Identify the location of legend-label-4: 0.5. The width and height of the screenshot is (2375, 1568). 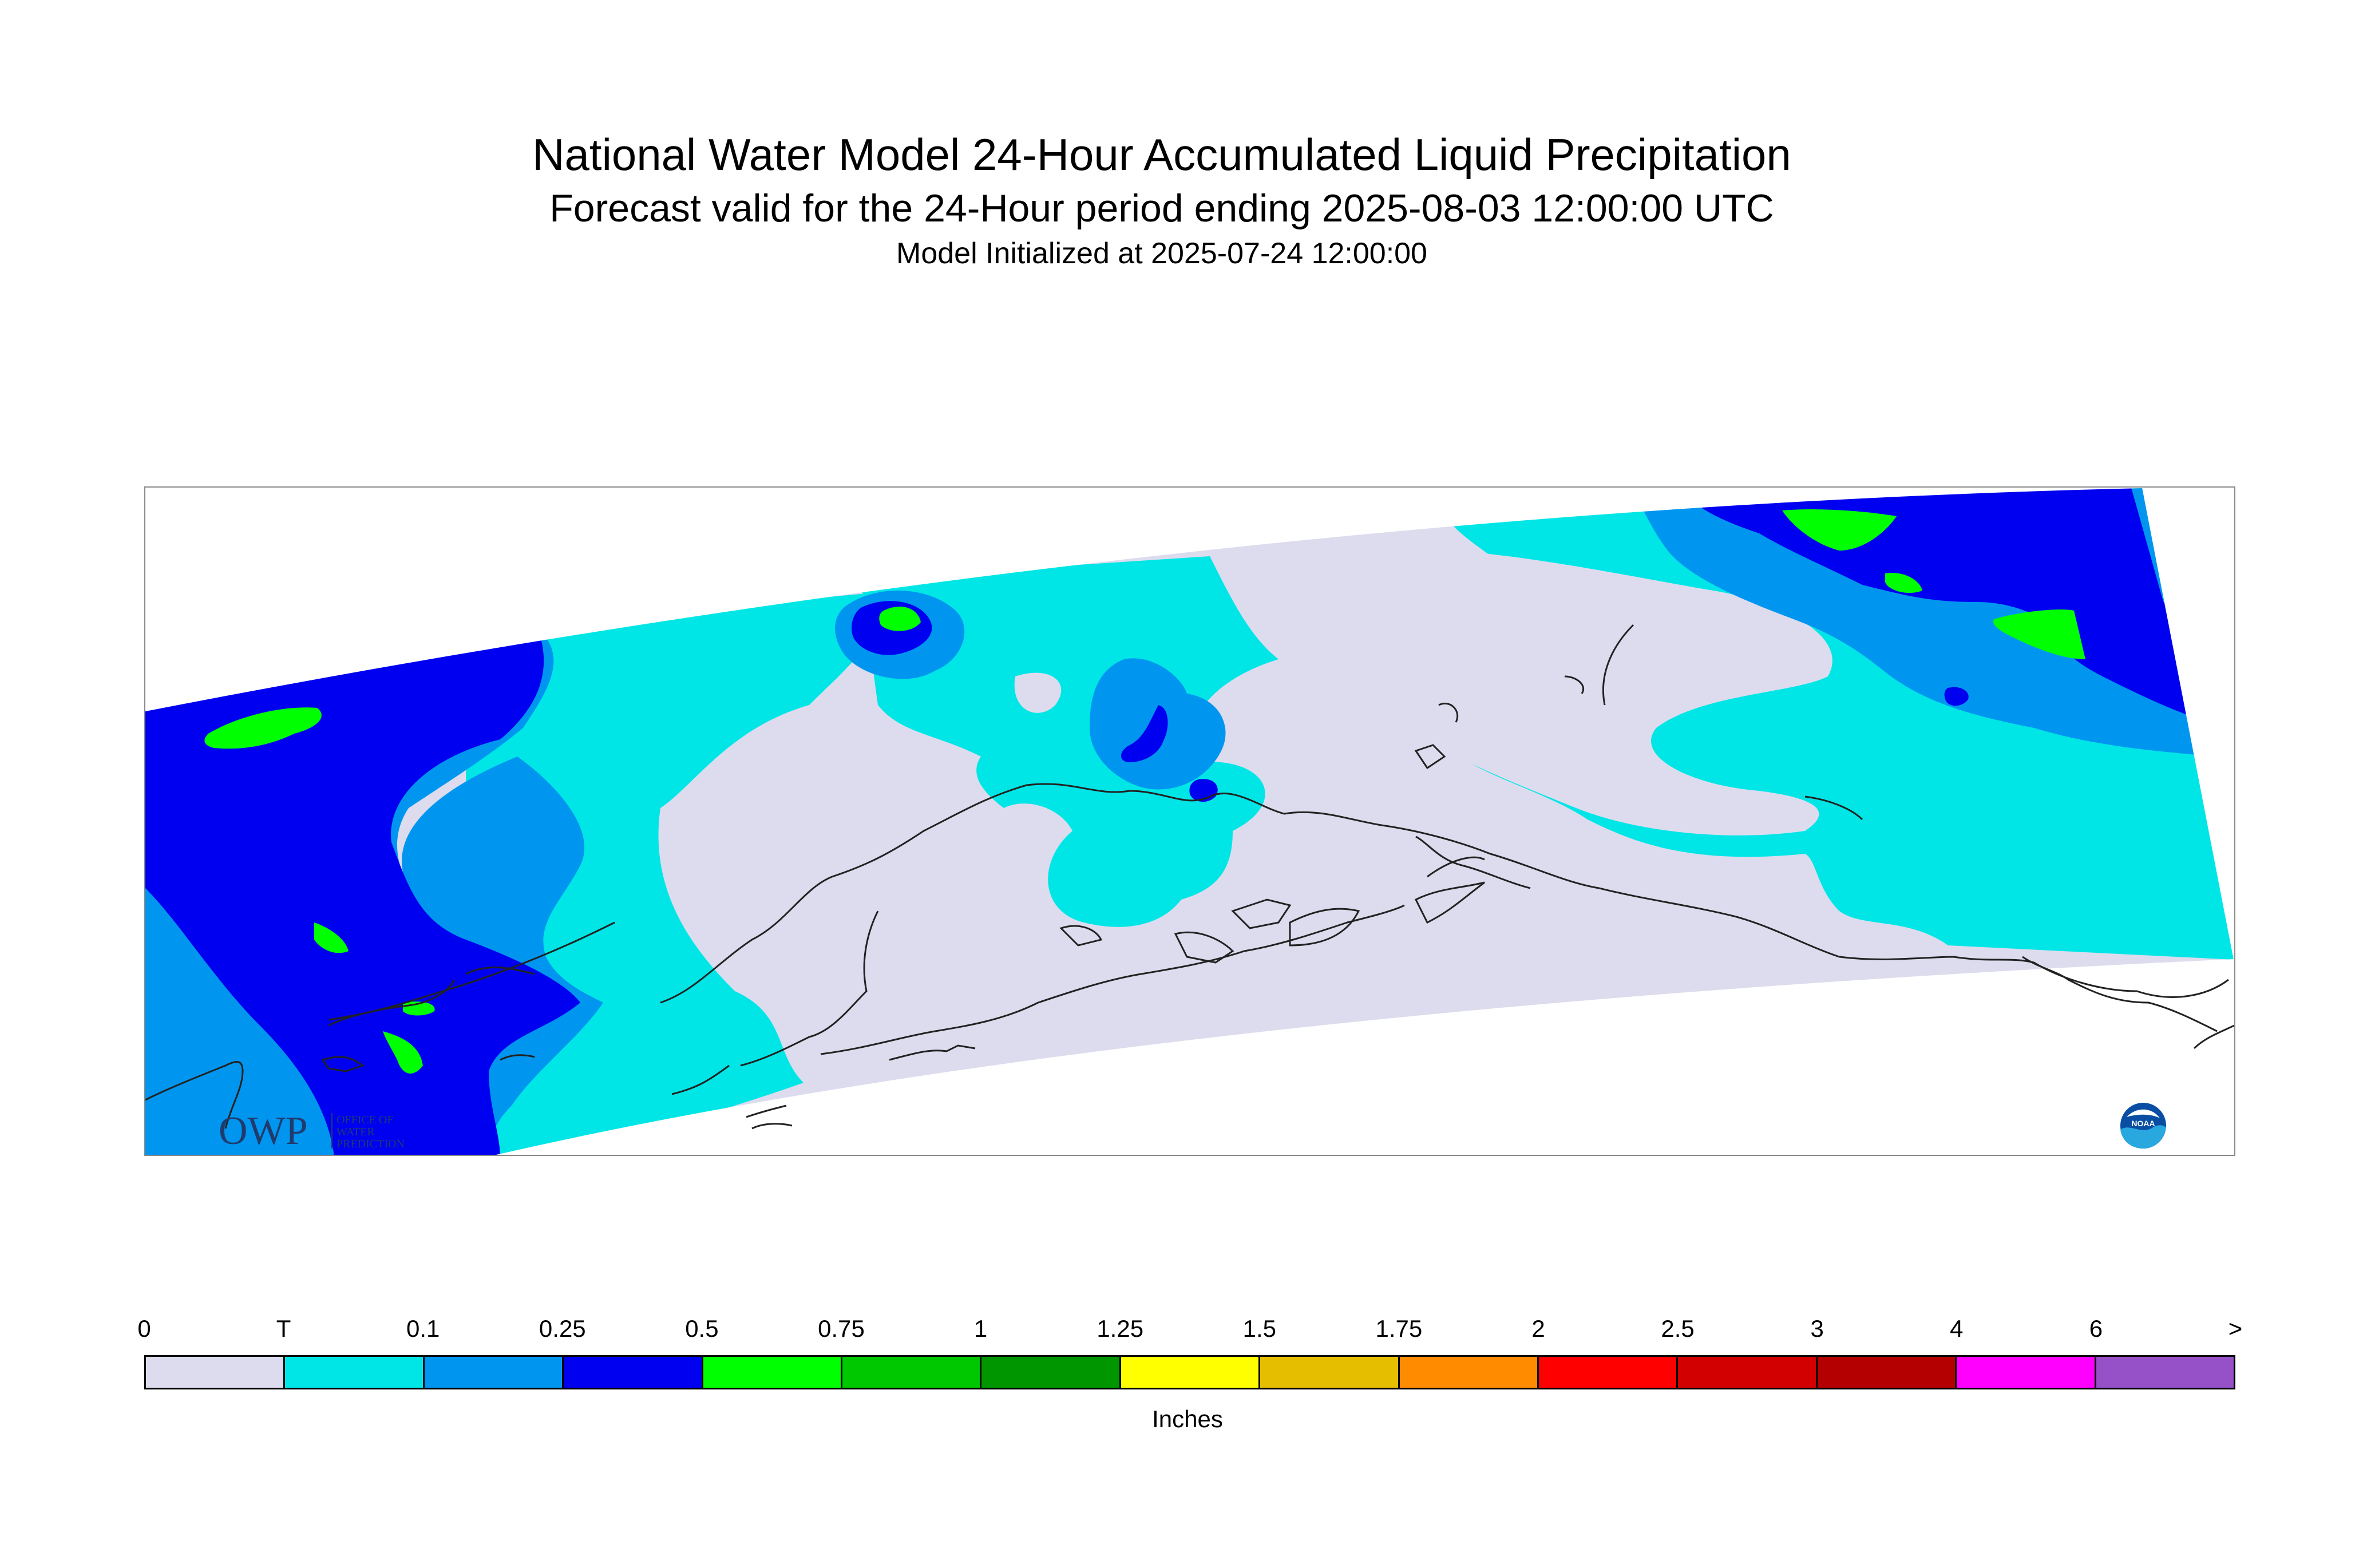
(702, 1328).